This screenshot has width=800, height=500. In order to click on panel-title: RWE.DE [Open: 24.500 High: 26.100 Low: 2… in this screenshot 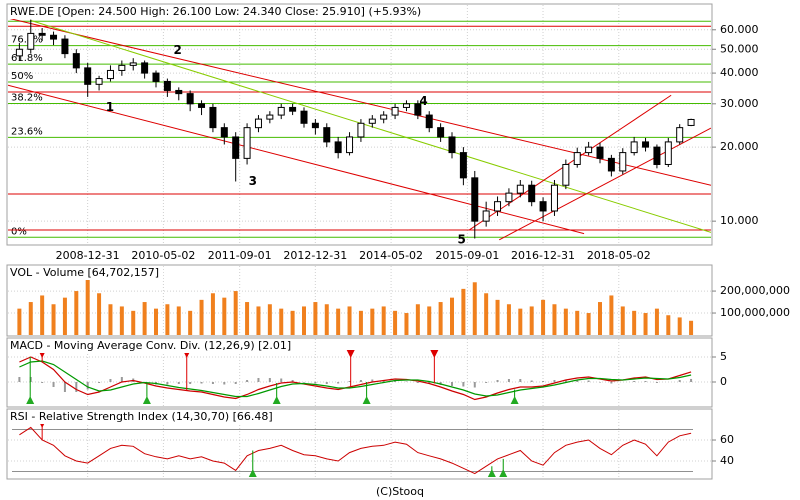, I will do `click(215, 11)`.